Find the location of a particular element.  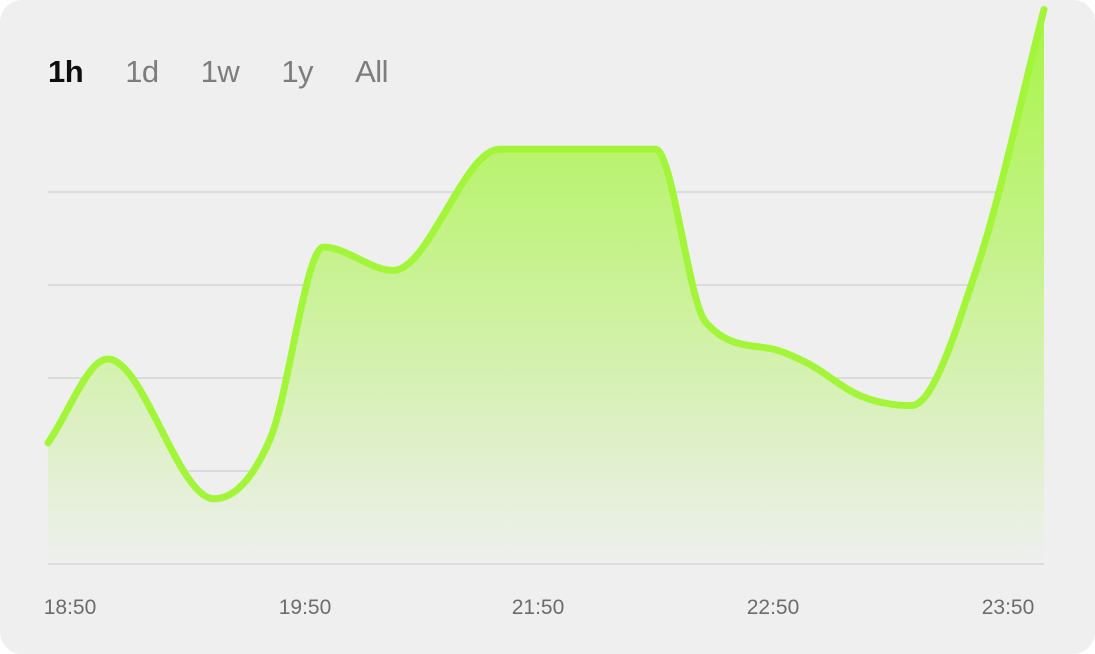

x-axis-ticks: 18:50 19:50 21:50 22:50 23:50 is located at coordinates (539, 607).